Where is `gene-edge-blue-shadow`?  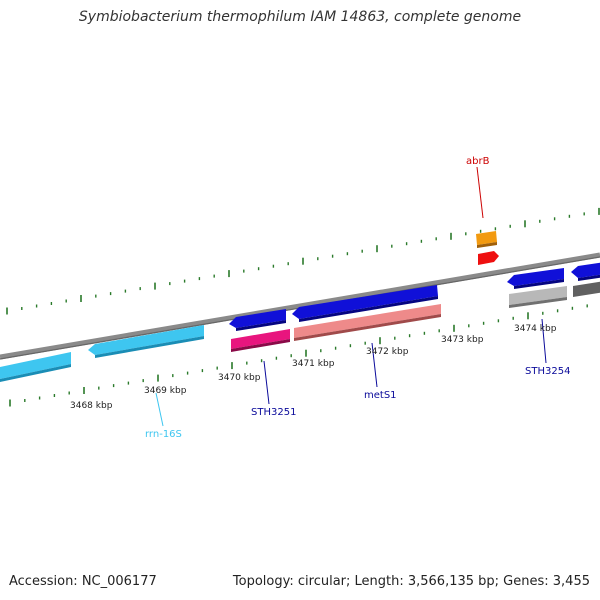
gene-edge-blue-shadow is located at coordinates (589, 277).